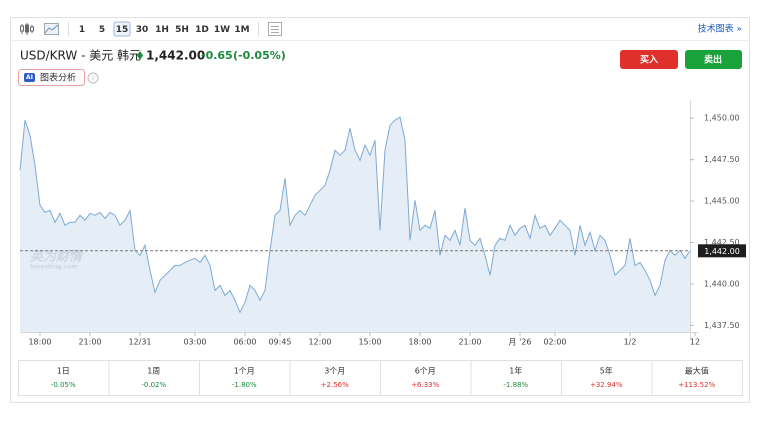 Image resolution: width=762 pixels, height=422 pixels. What do you see at coordinates (244, 342) in the screenshot?
I see `x-tick-label: 06:00` at bounding box center [244, 342].